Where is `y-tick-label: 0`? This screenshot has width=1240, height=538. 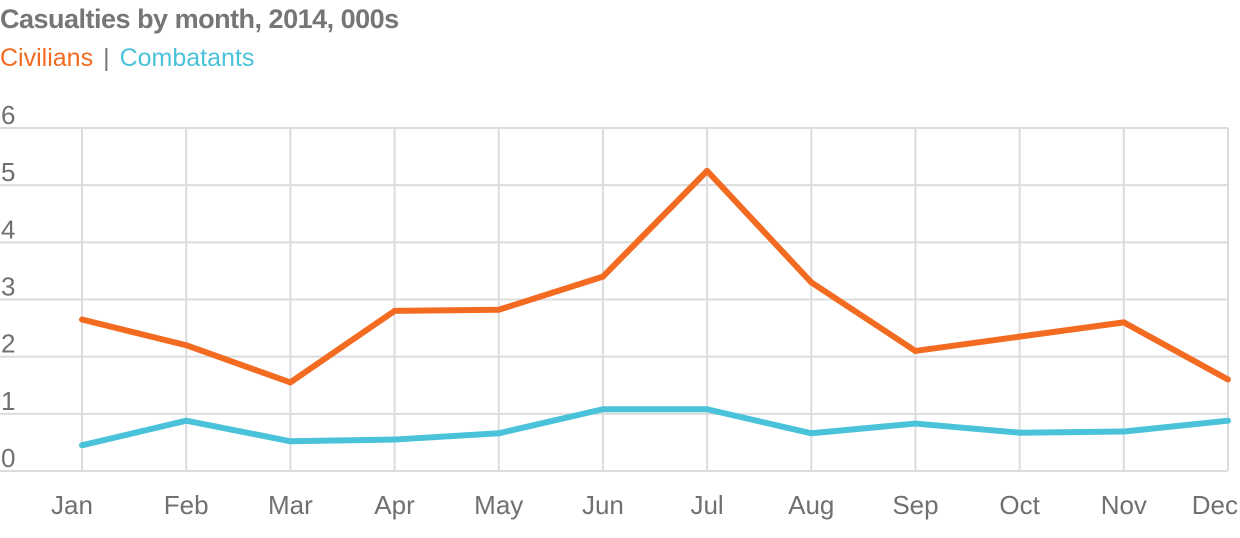
y-tick-label: 0 is located at coordinates (8, 458).